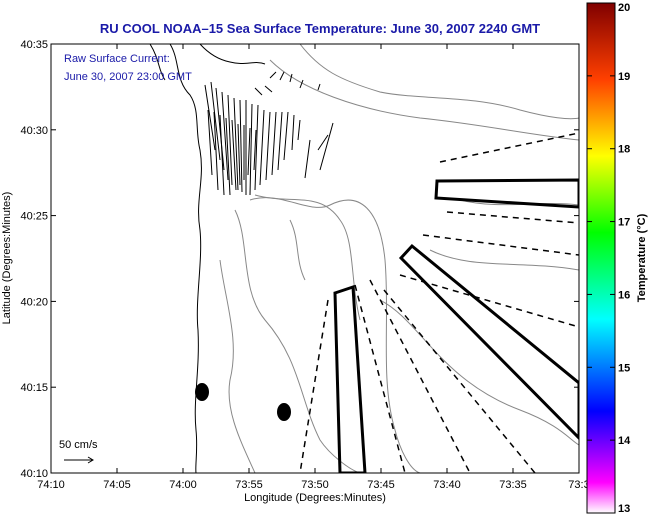 The image size is (651, 518). What do you see at coordinates (624, 509) in the screenshot?
I see `colorbar-tick-label: 13` at bounding box center [624, 509].